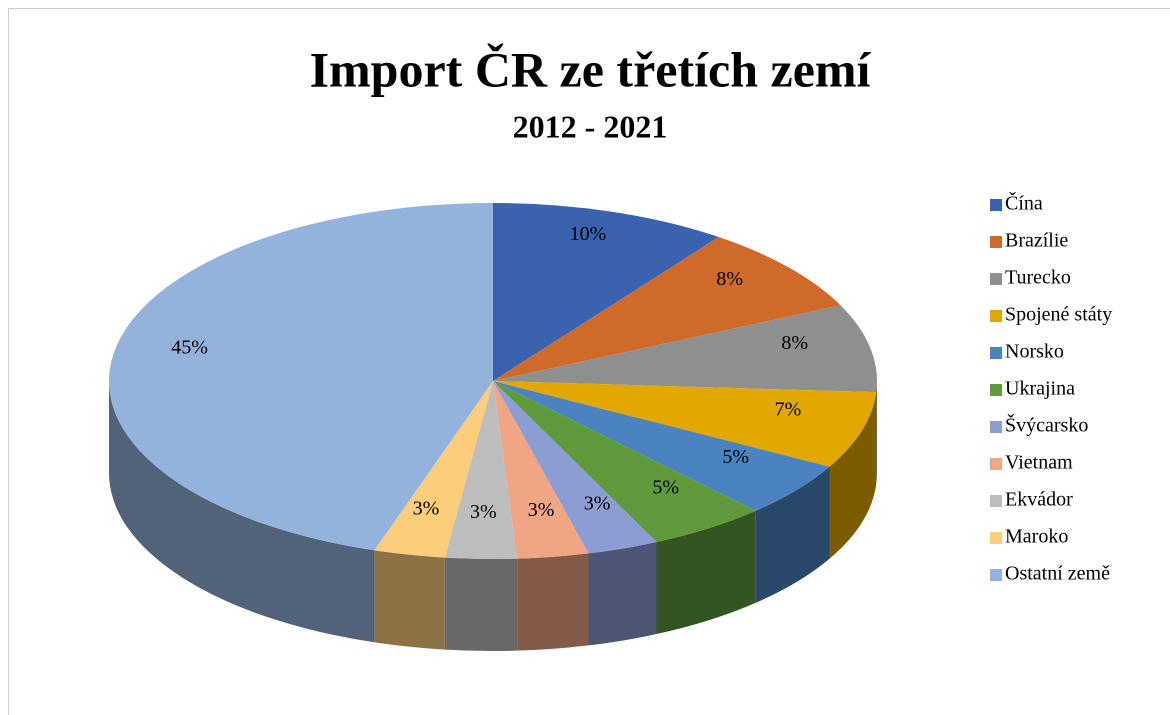  What do you see at coordinates (1038, 278) in the screenshot?
I see `legend-label: Turecko` at bounding box center [1038, 278].